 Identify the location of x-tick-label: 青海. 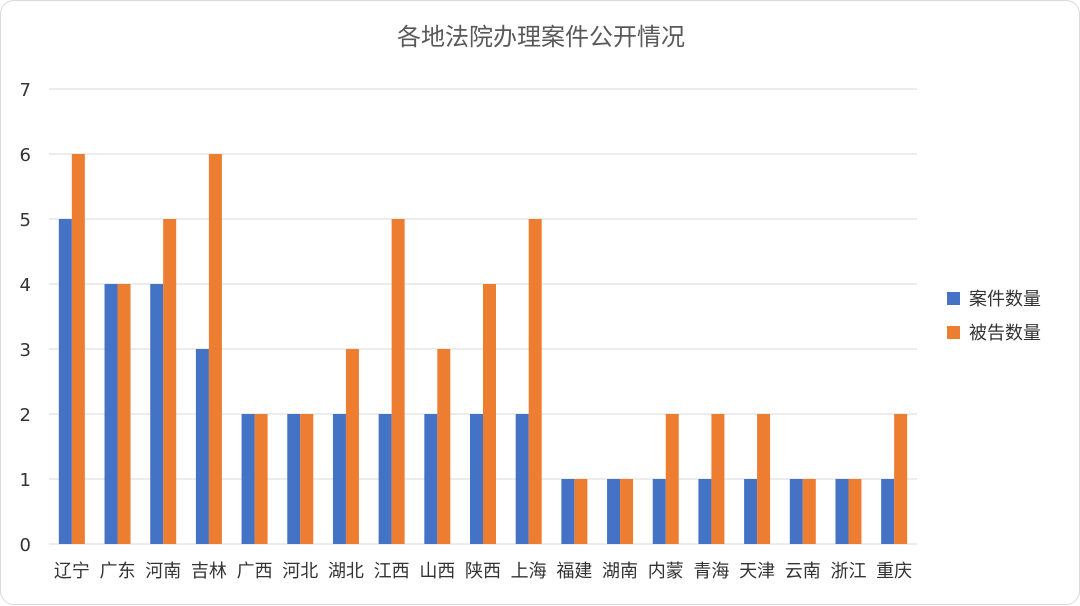
(711, 571).